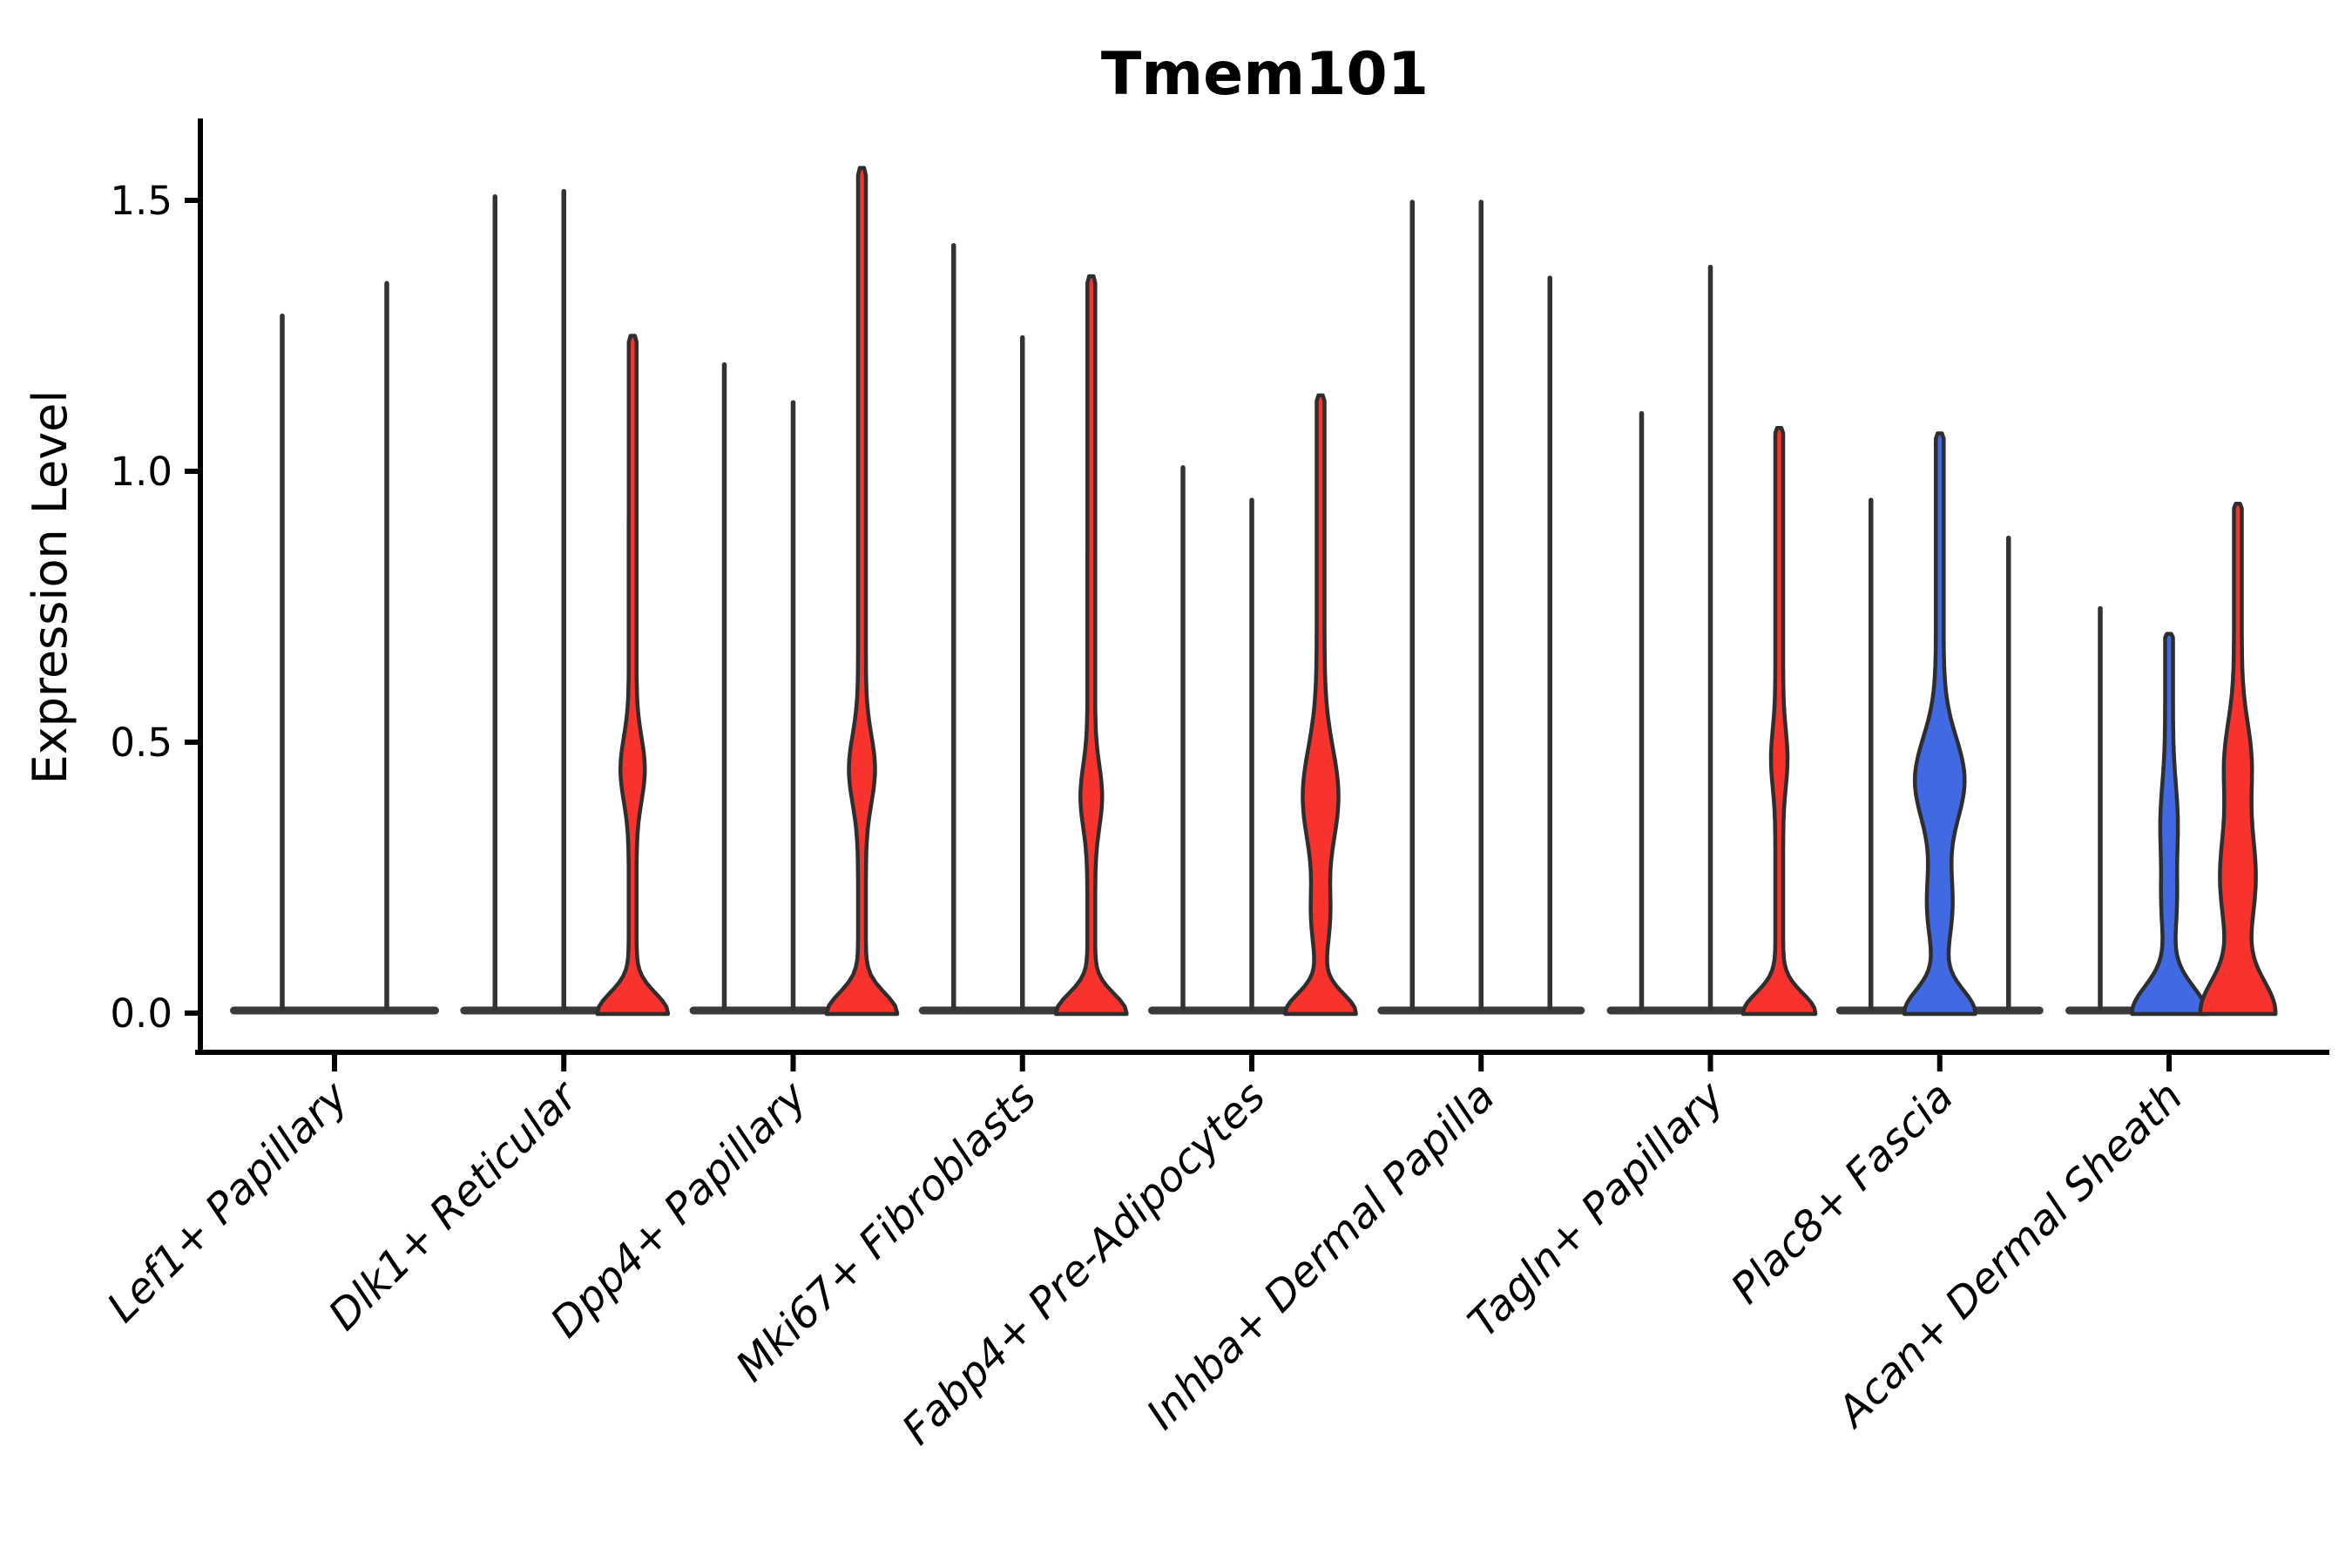 This screenshot has height=1568, width=2352. Describe the element at coordinates (141, 743) in the screenshot. I see `y-tick-label: 0.5` at that location.